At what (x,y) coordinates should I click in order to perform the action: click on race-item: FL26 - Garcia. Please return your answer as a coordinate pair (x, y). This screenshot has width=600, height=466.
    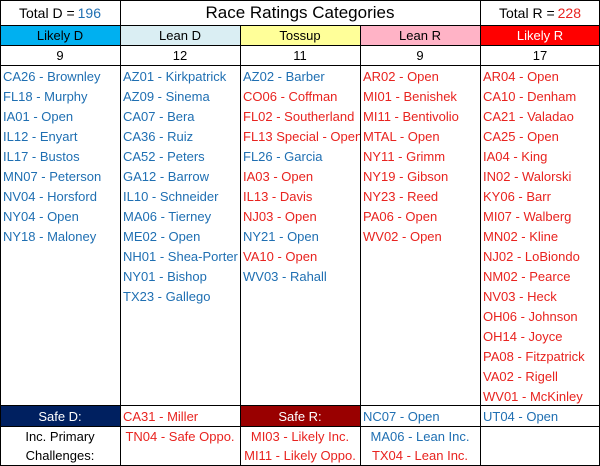
    Looking at the image, I should click on (283, 156).